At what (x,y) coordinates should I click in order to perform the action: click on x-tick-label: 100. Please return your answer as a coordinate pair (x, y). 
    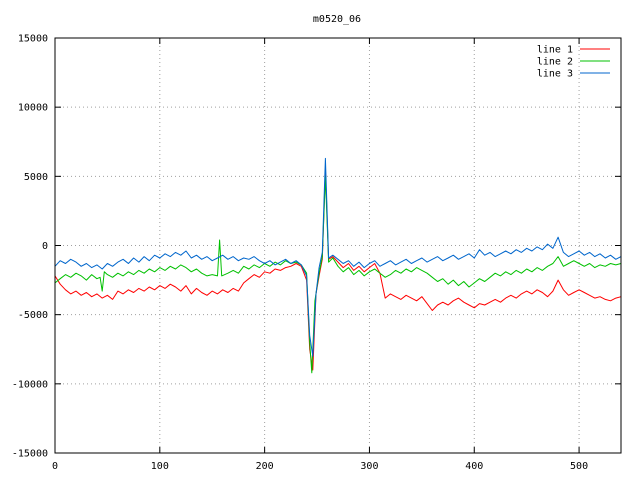
    Looking at the image, I should click on (160, 466).